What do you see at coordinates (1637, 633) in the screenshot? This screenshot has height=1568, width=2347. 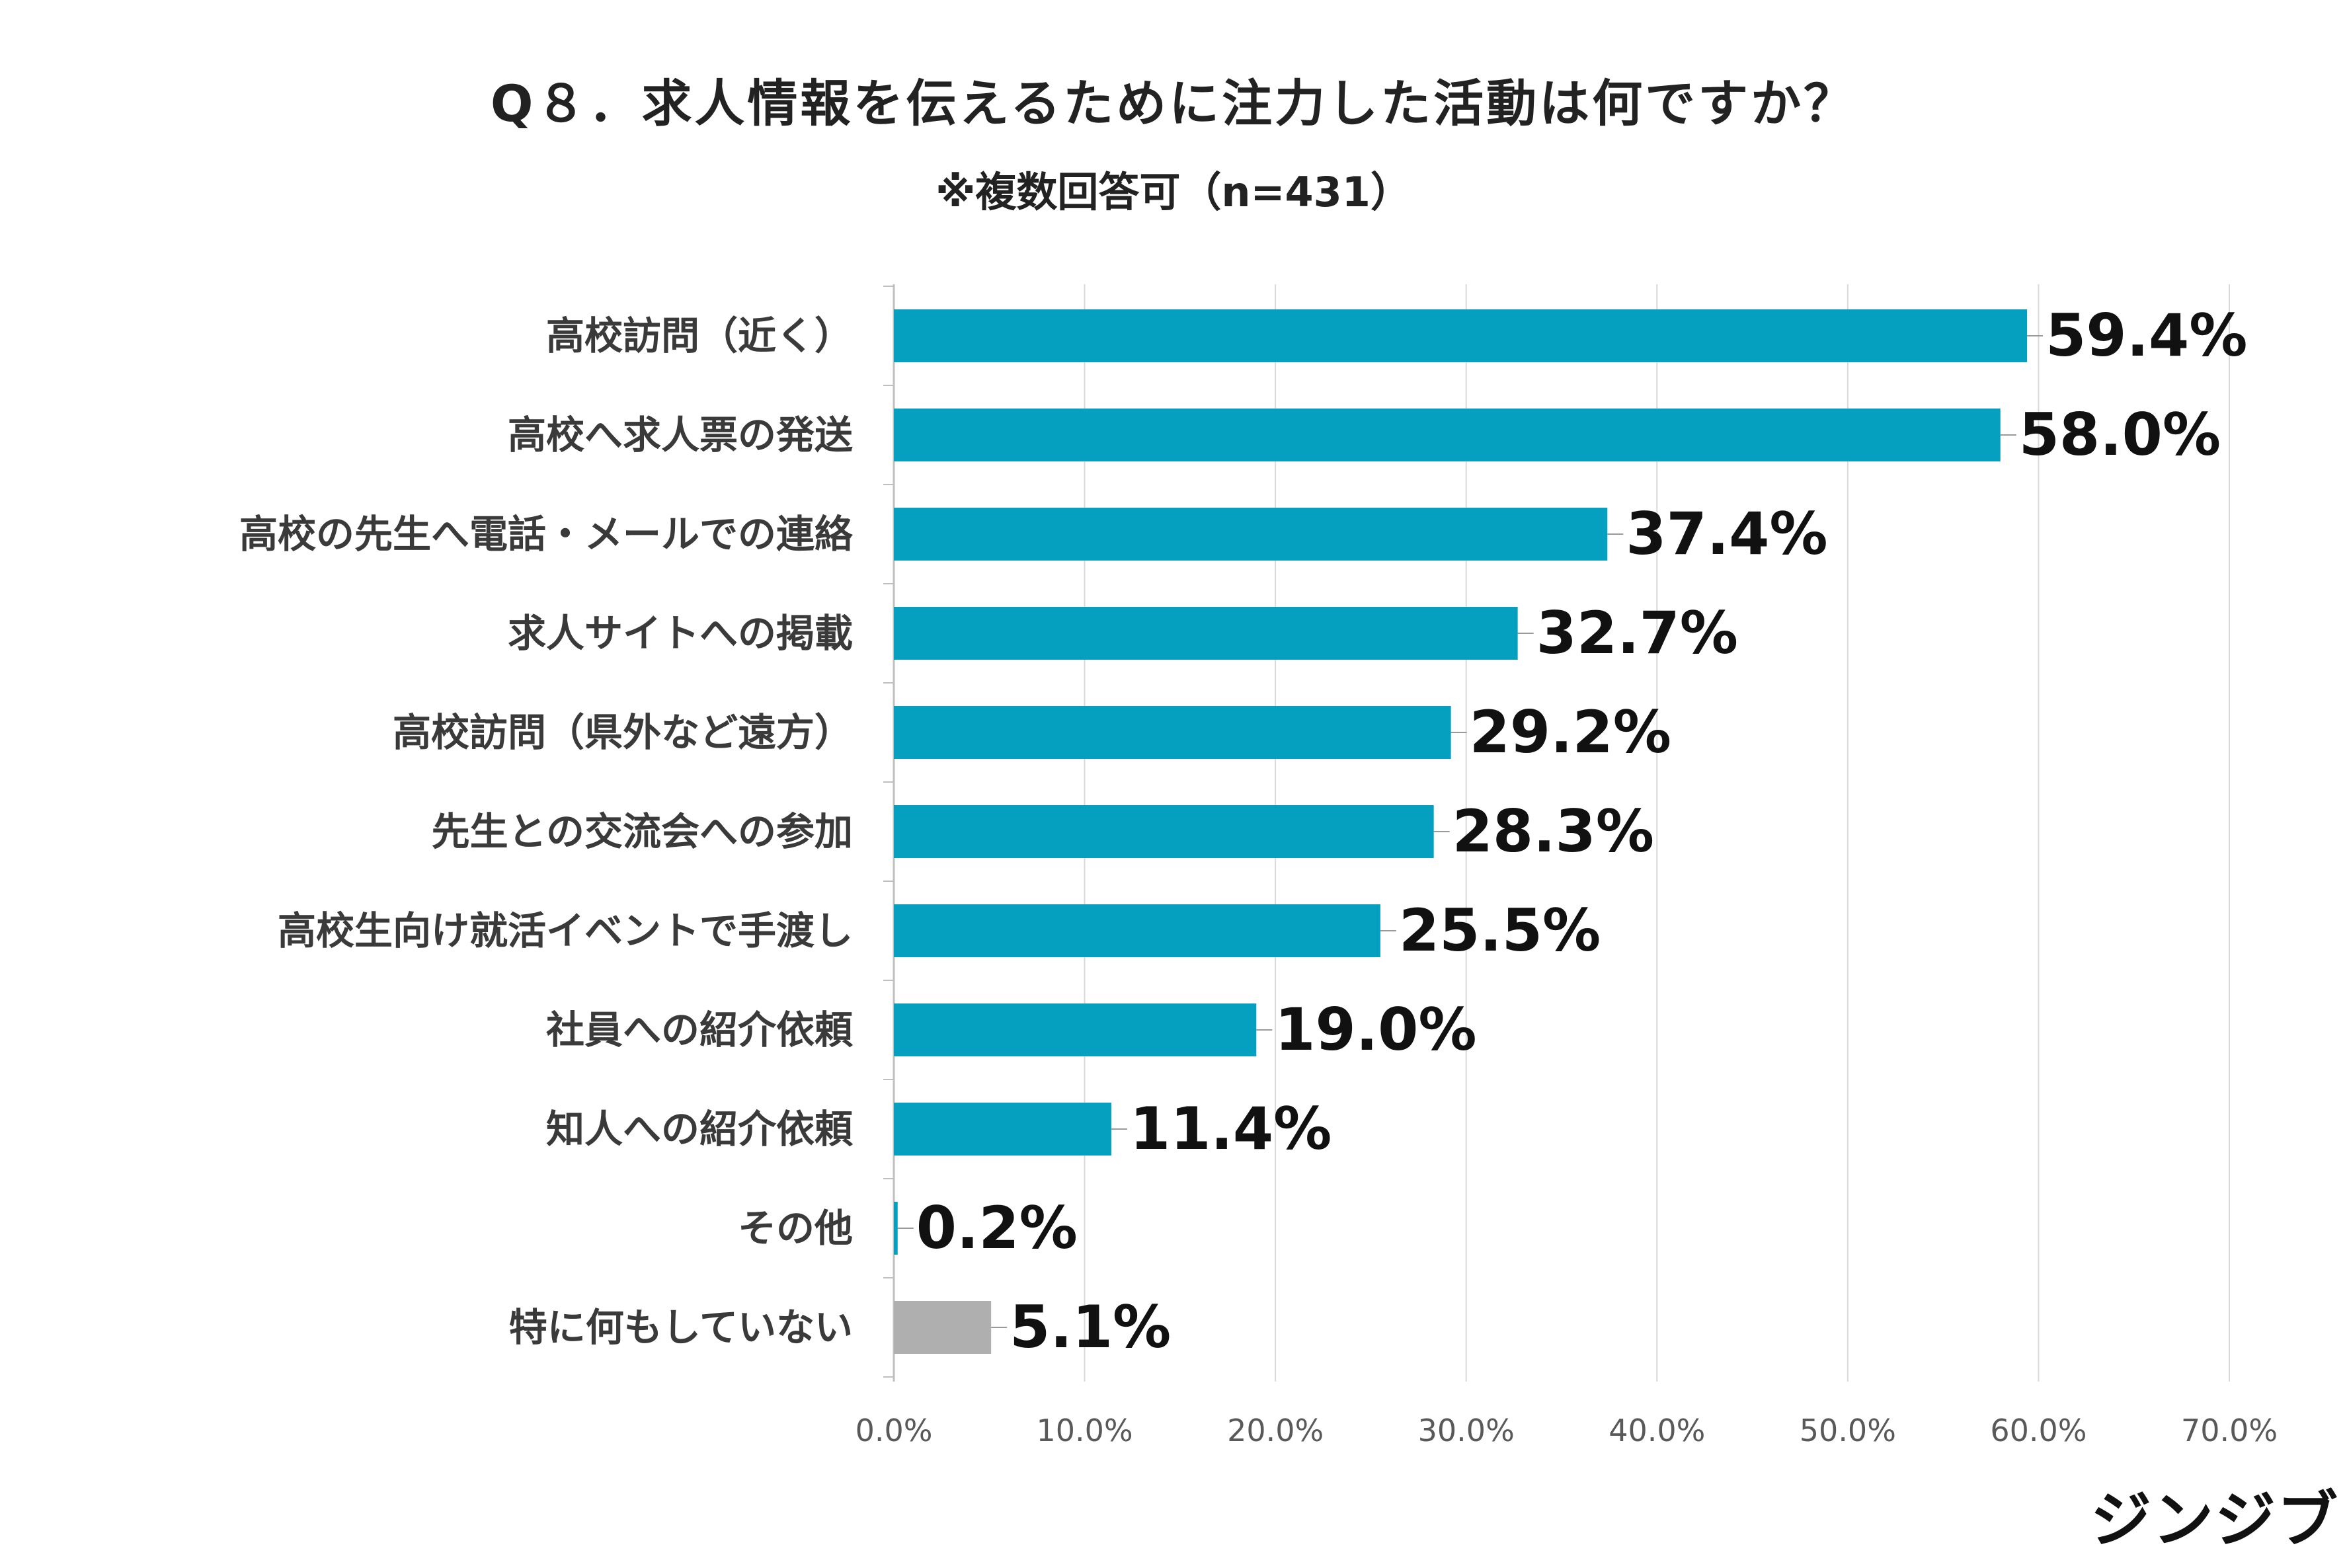 I see `data-label: 32.7%` at bounding box center [1637, 633].